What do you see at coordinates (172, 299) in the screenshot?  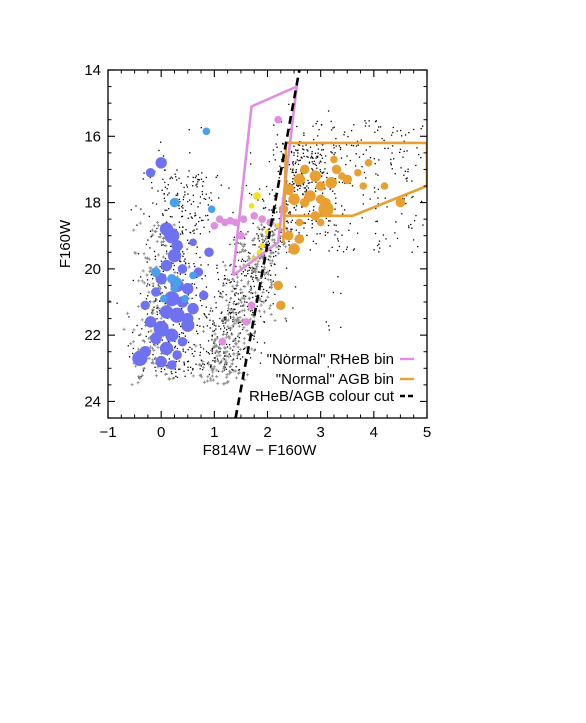 I see `rheb-large-point` at bounding box center [172, 299].